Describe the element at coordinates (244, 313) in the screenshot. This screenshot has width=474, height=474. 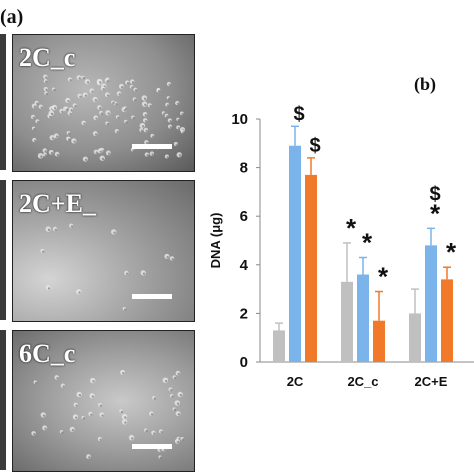
I see `y-tick-label: 2` at that location.